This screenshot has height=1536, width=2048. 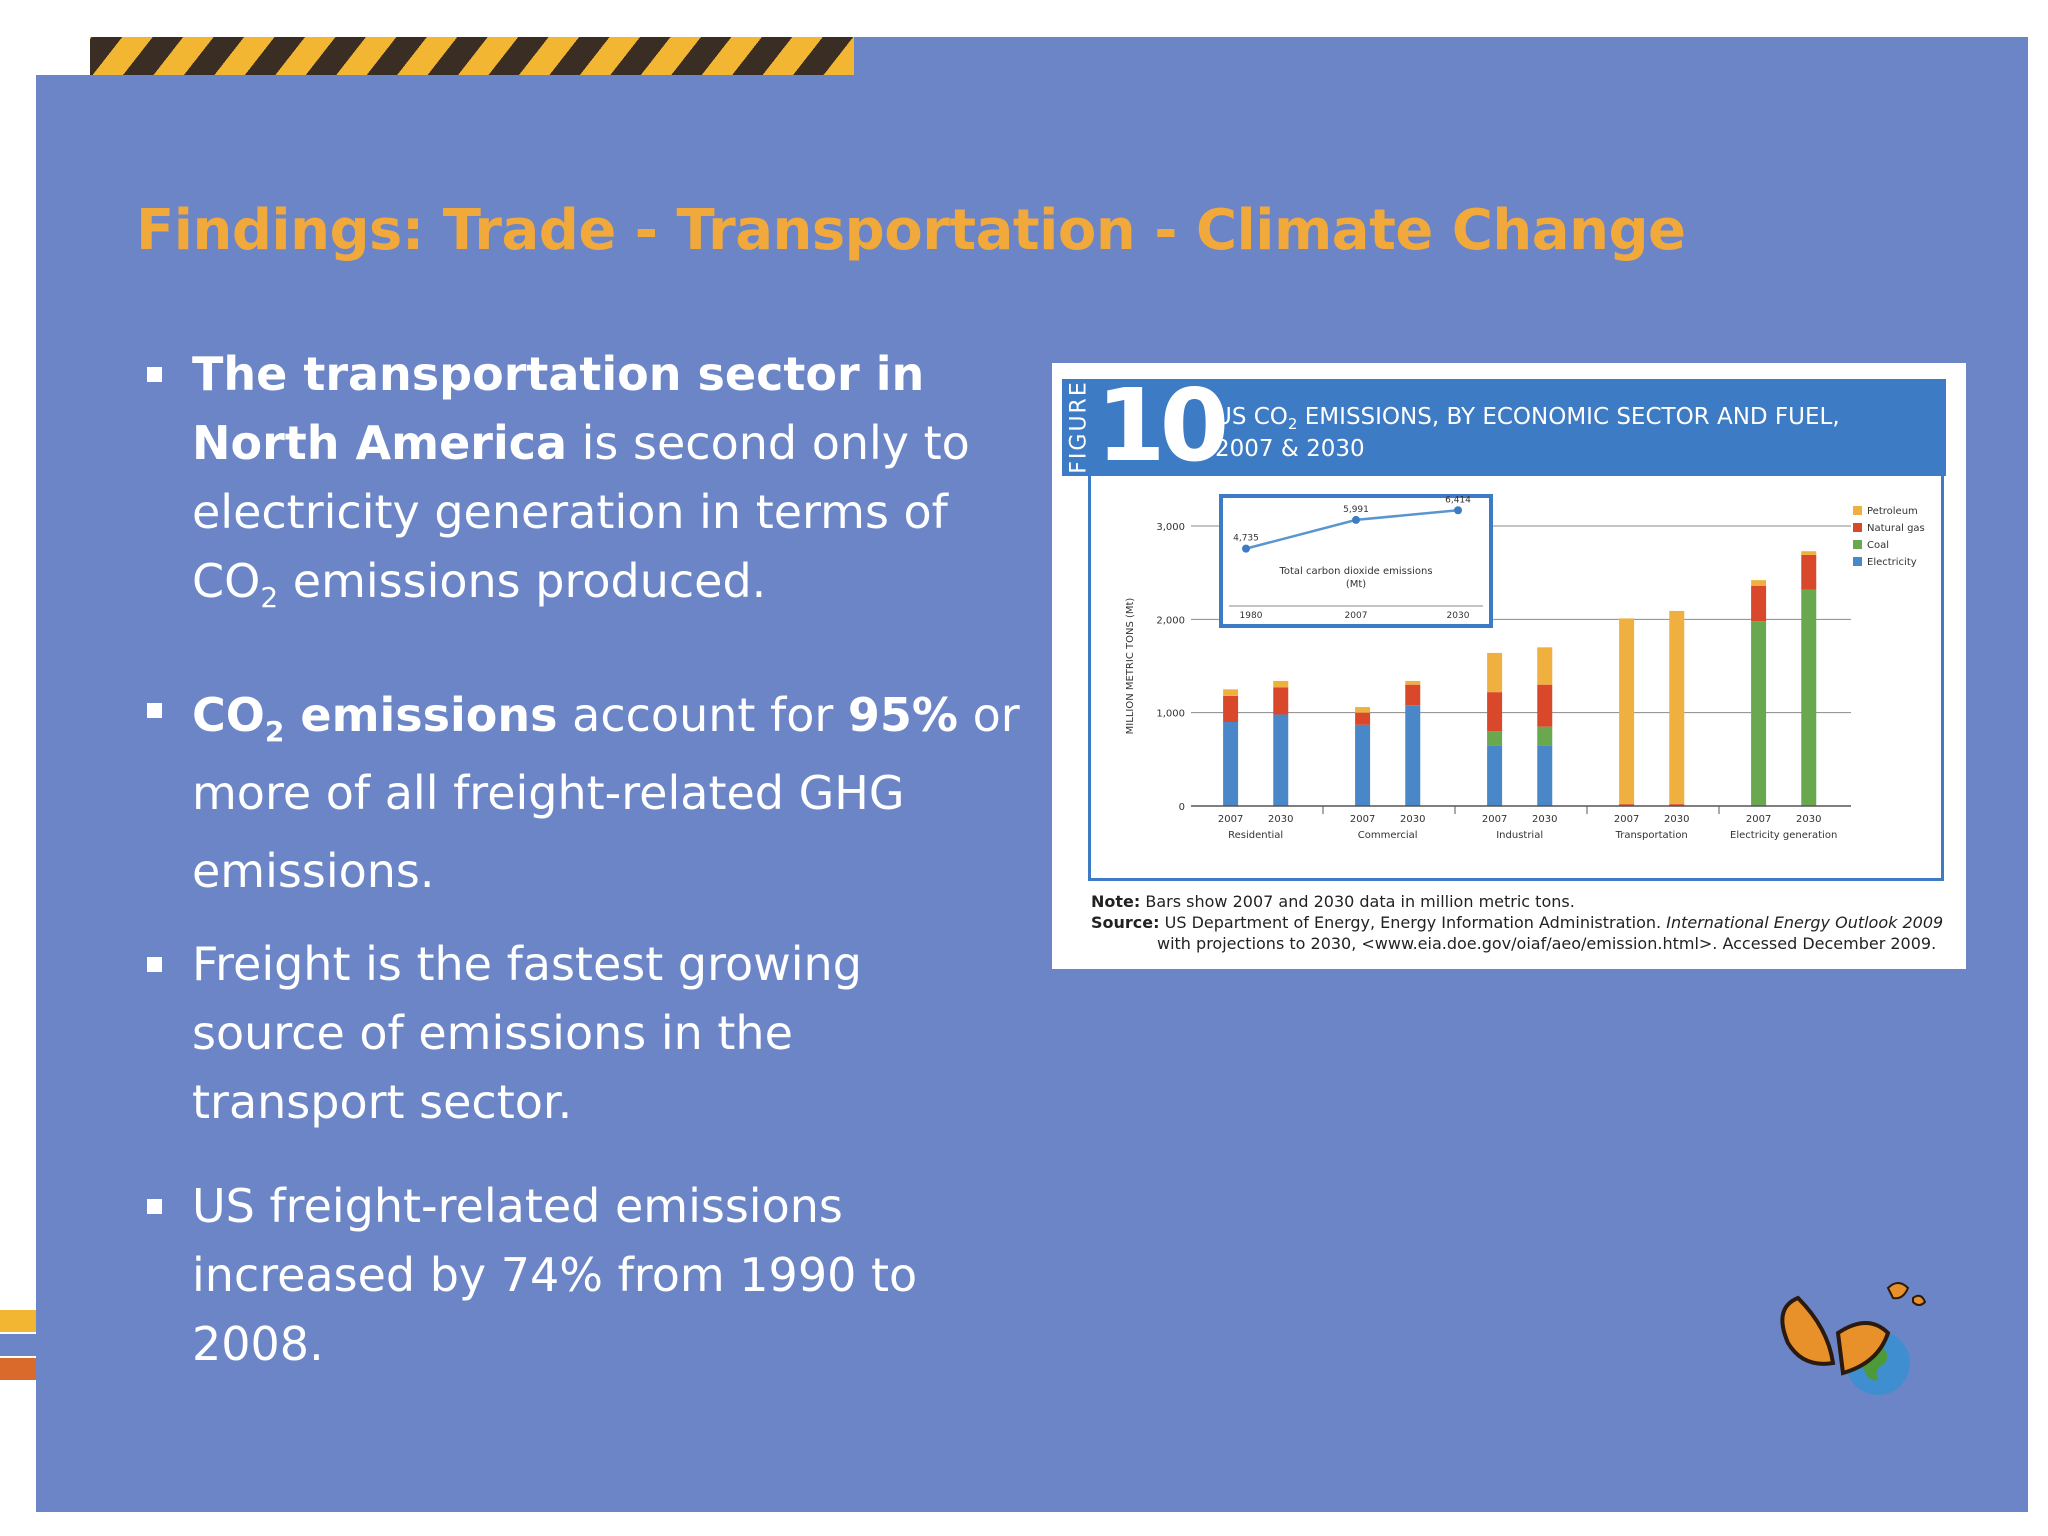 I want to click on inset-point-label: 5,991, so click(x=1356, y=510).